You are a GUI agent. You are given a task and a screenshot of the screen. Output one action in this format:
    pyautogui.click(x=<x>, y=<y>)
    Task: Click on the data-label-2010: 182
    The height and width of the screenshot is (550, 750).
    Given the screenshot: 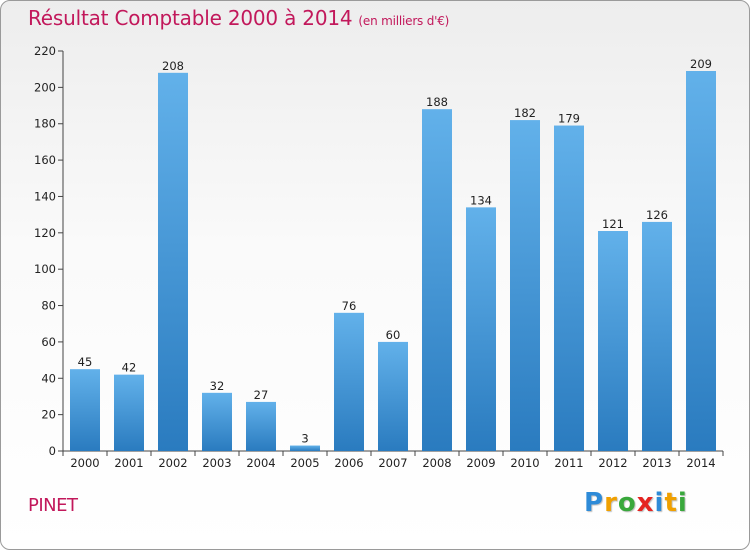 What is the action you would take?
    pyautogui.click(x=525, y=113)
    